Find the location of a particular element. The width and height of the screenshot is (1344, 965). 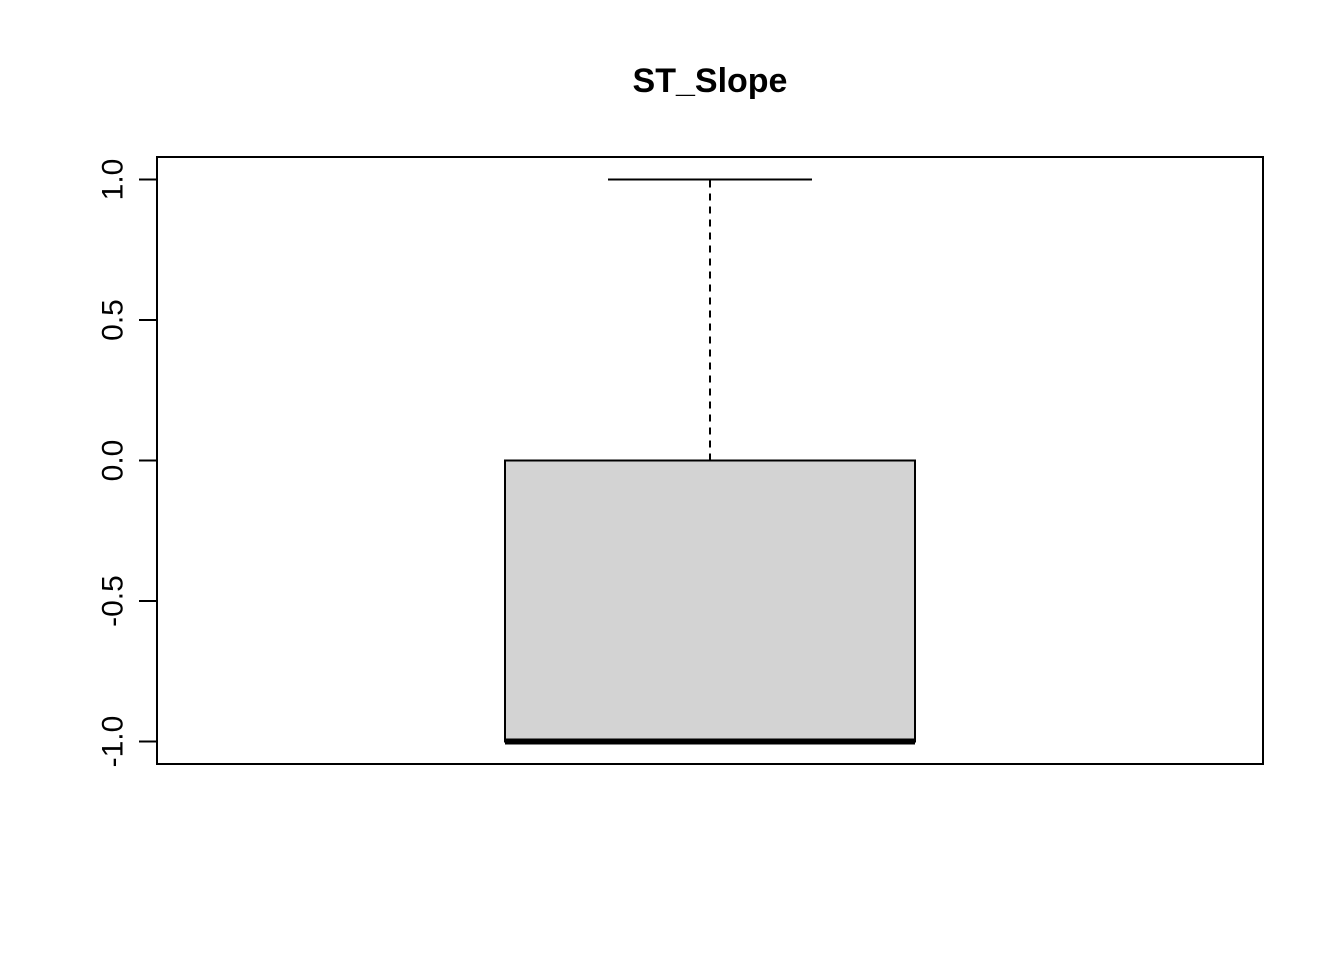

y-axis: -1.0 -0.5 0.0 0.5 1.0 is located at coordinates (127, 463).